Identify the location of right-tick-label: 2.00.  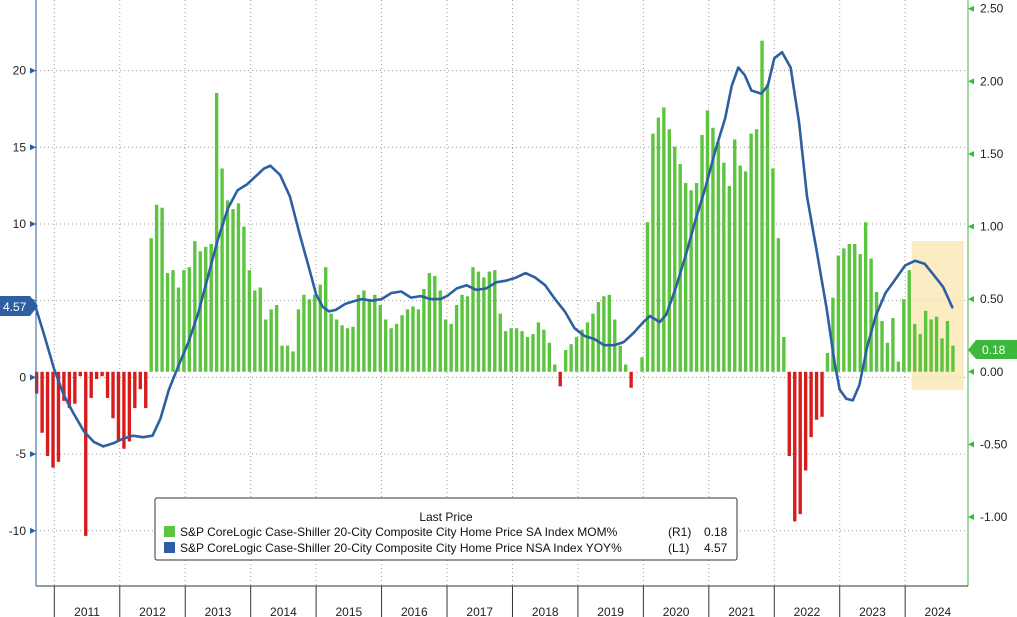
(992, 81).